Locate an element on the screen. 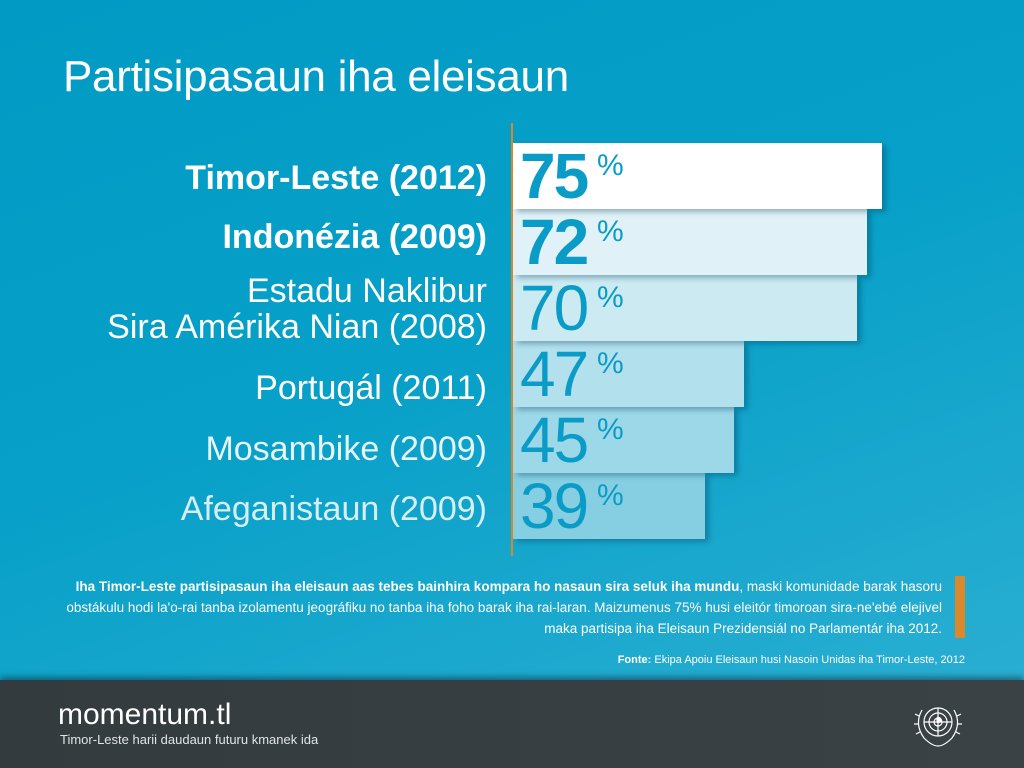 The height and width of the screenshot is (768, 1024). bar-3: 47% is located at coordinates (629, 374).